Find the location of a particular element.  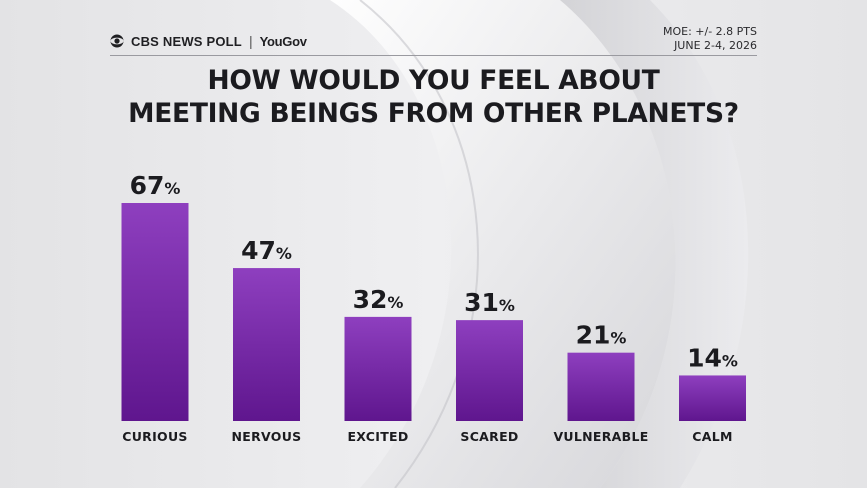

brand-yougov-label: YouGov is located at coordinates (283, 41).